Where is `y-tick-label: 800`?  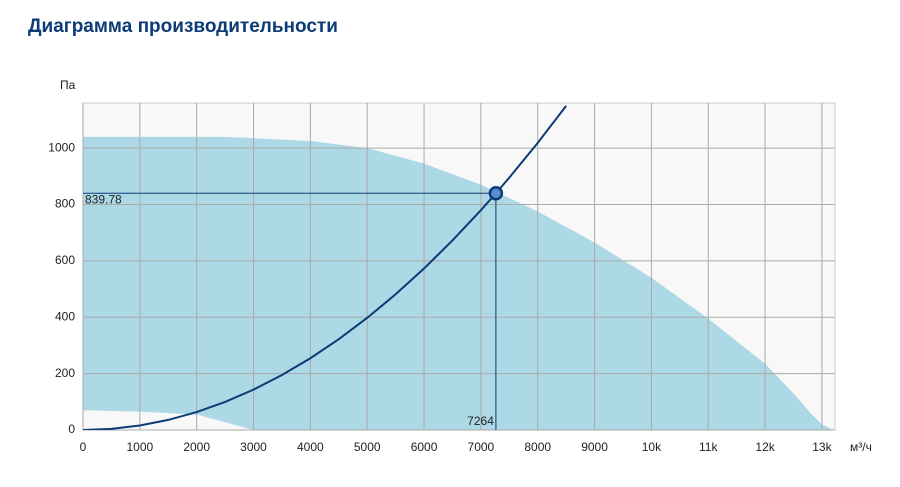 y-tick-label: 800 is located at coordinates (65, 204).